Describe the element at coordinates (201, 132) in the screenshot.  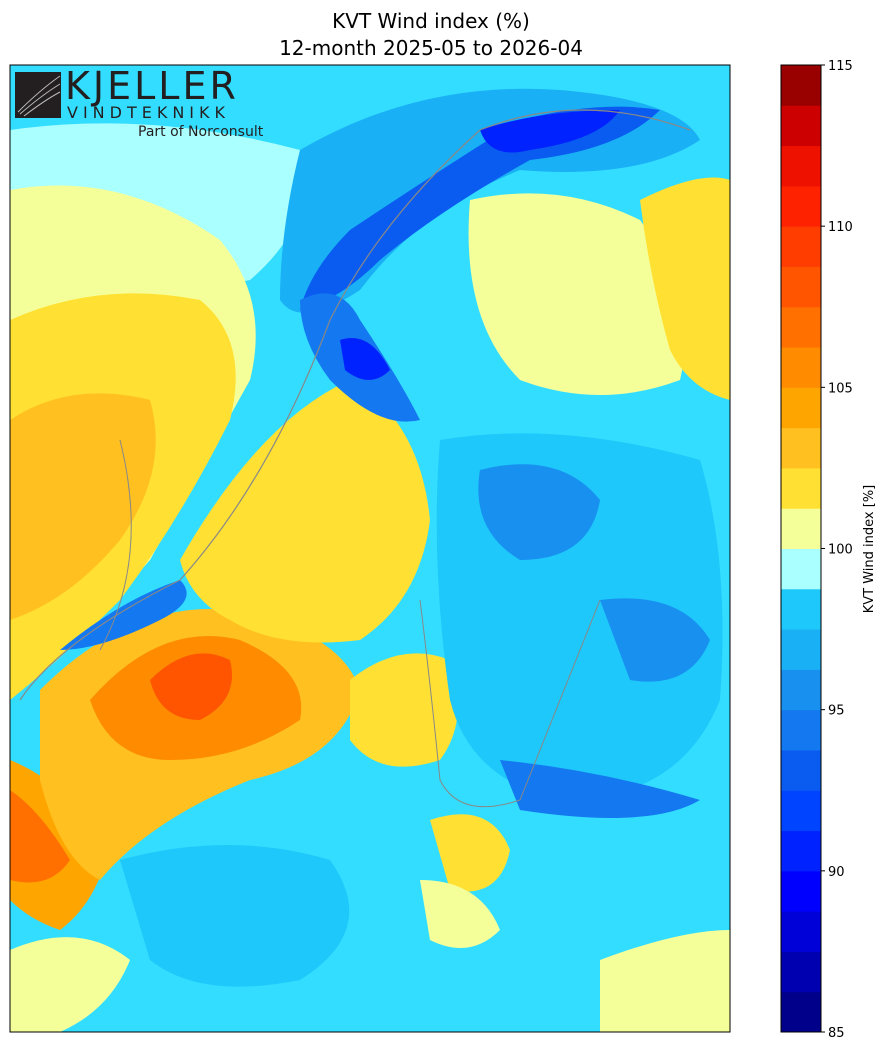
I see `logo-note: Part of Norconsult` at that location.